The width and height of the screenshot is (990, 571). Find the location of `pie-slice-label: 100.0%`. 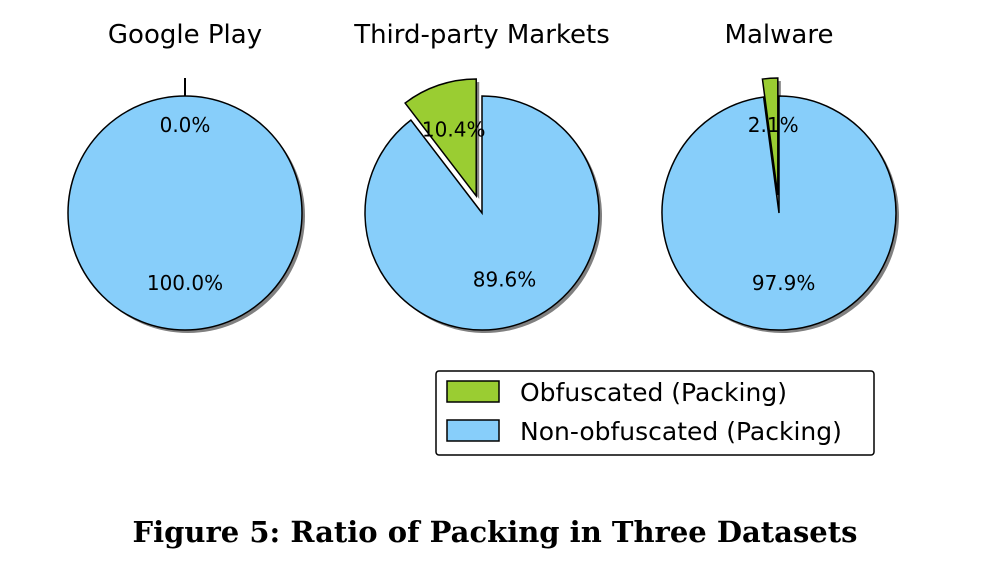

pie-slice-label: 100.0% is located at coordinates (185, 283).